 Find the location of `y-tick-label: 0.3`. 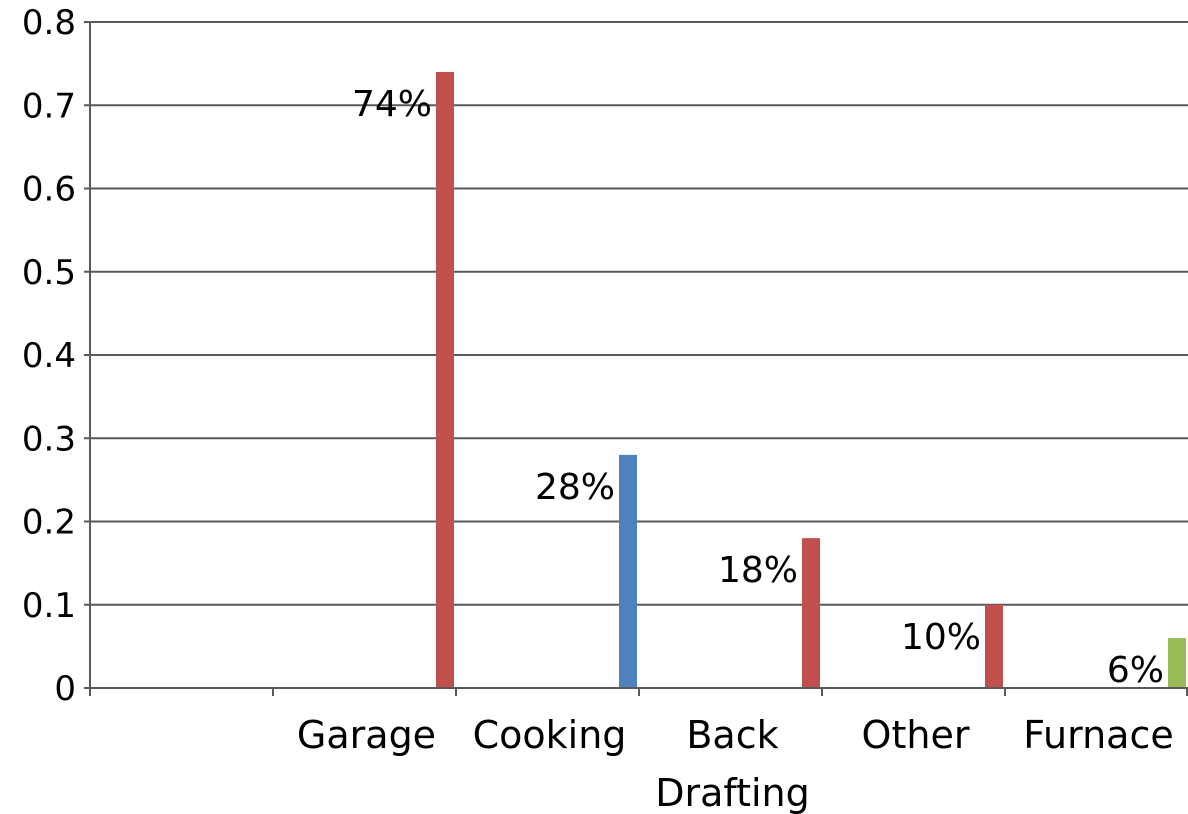

y-tick-label: 0.3 is located at coordinates (49, 439).